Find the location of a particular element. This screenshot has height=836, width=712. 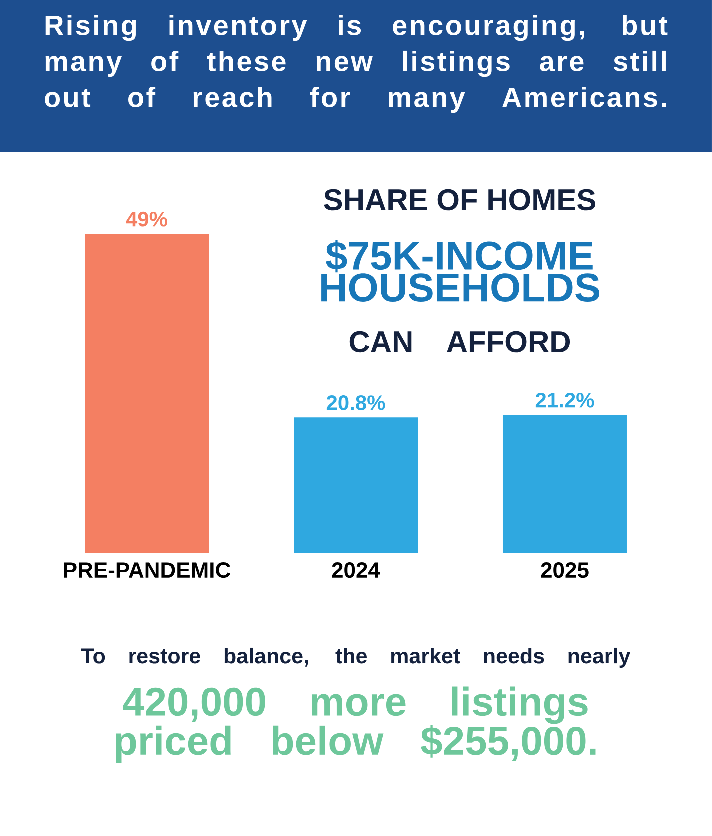

chart-subtitle: SHARE OF HOMES is located at coordinates (460, 200).